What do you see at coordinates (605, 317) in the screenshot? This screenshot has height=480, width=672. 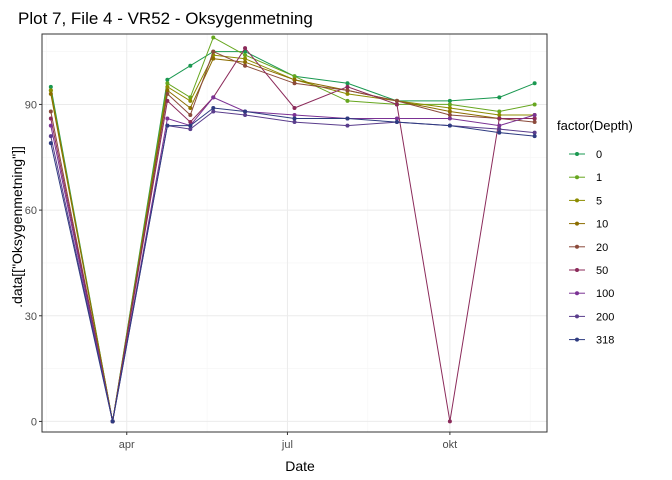 I see `legend-label: 200` at bounding box center [605, 317].